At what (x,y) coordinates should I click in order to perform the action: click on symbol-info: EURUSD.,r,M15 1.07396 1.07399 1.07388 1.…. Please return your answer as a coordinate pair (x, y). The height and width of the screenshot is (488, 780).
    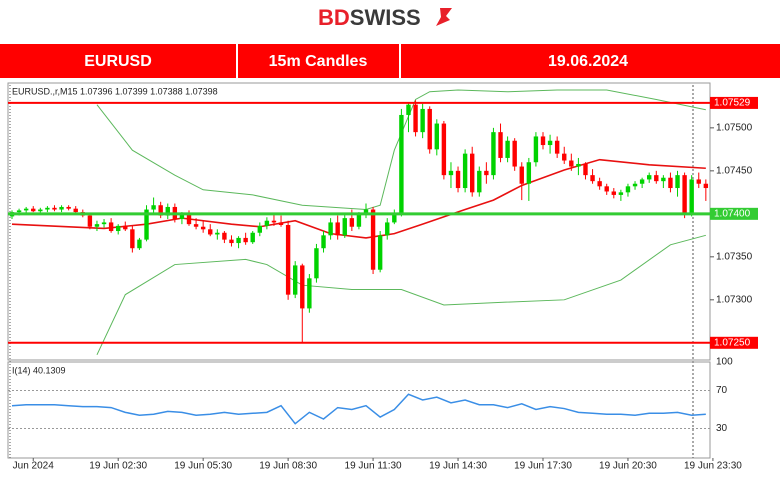
    Looking at the image, I should click on (115, 91).